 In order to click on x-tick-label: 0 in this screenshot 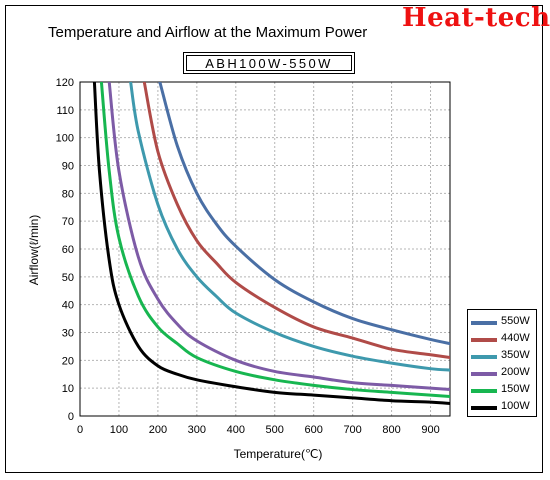, I will do `click(80, 430)`.